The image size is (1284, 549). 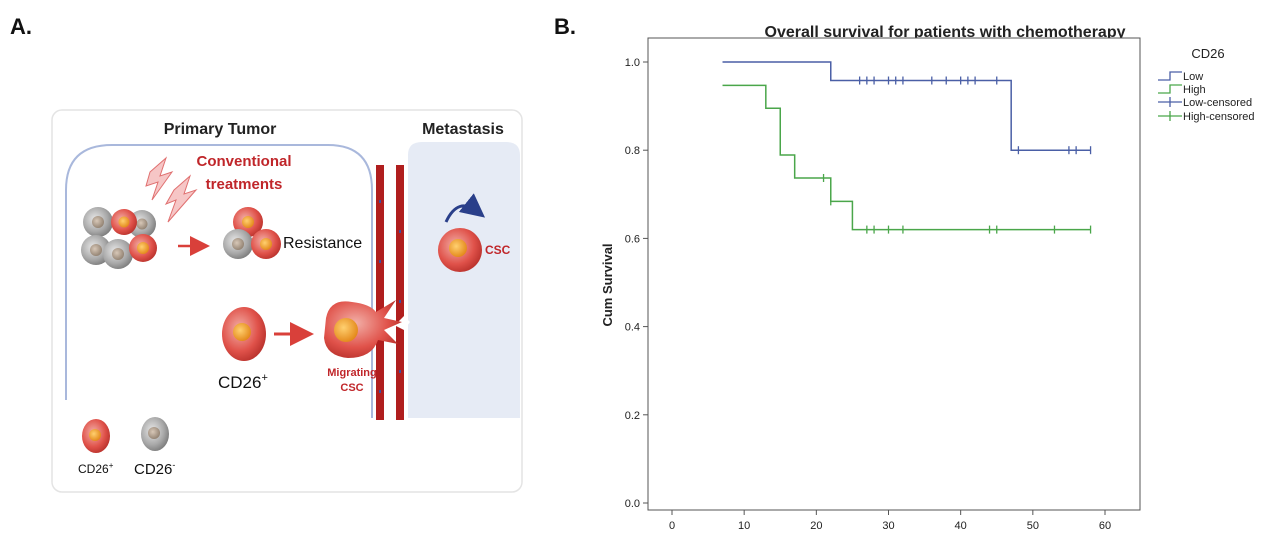 What do you see at coordinates (565, 26) in the screenshot?
I see `panel-b-label: B.` at bounding box center [565, 26].